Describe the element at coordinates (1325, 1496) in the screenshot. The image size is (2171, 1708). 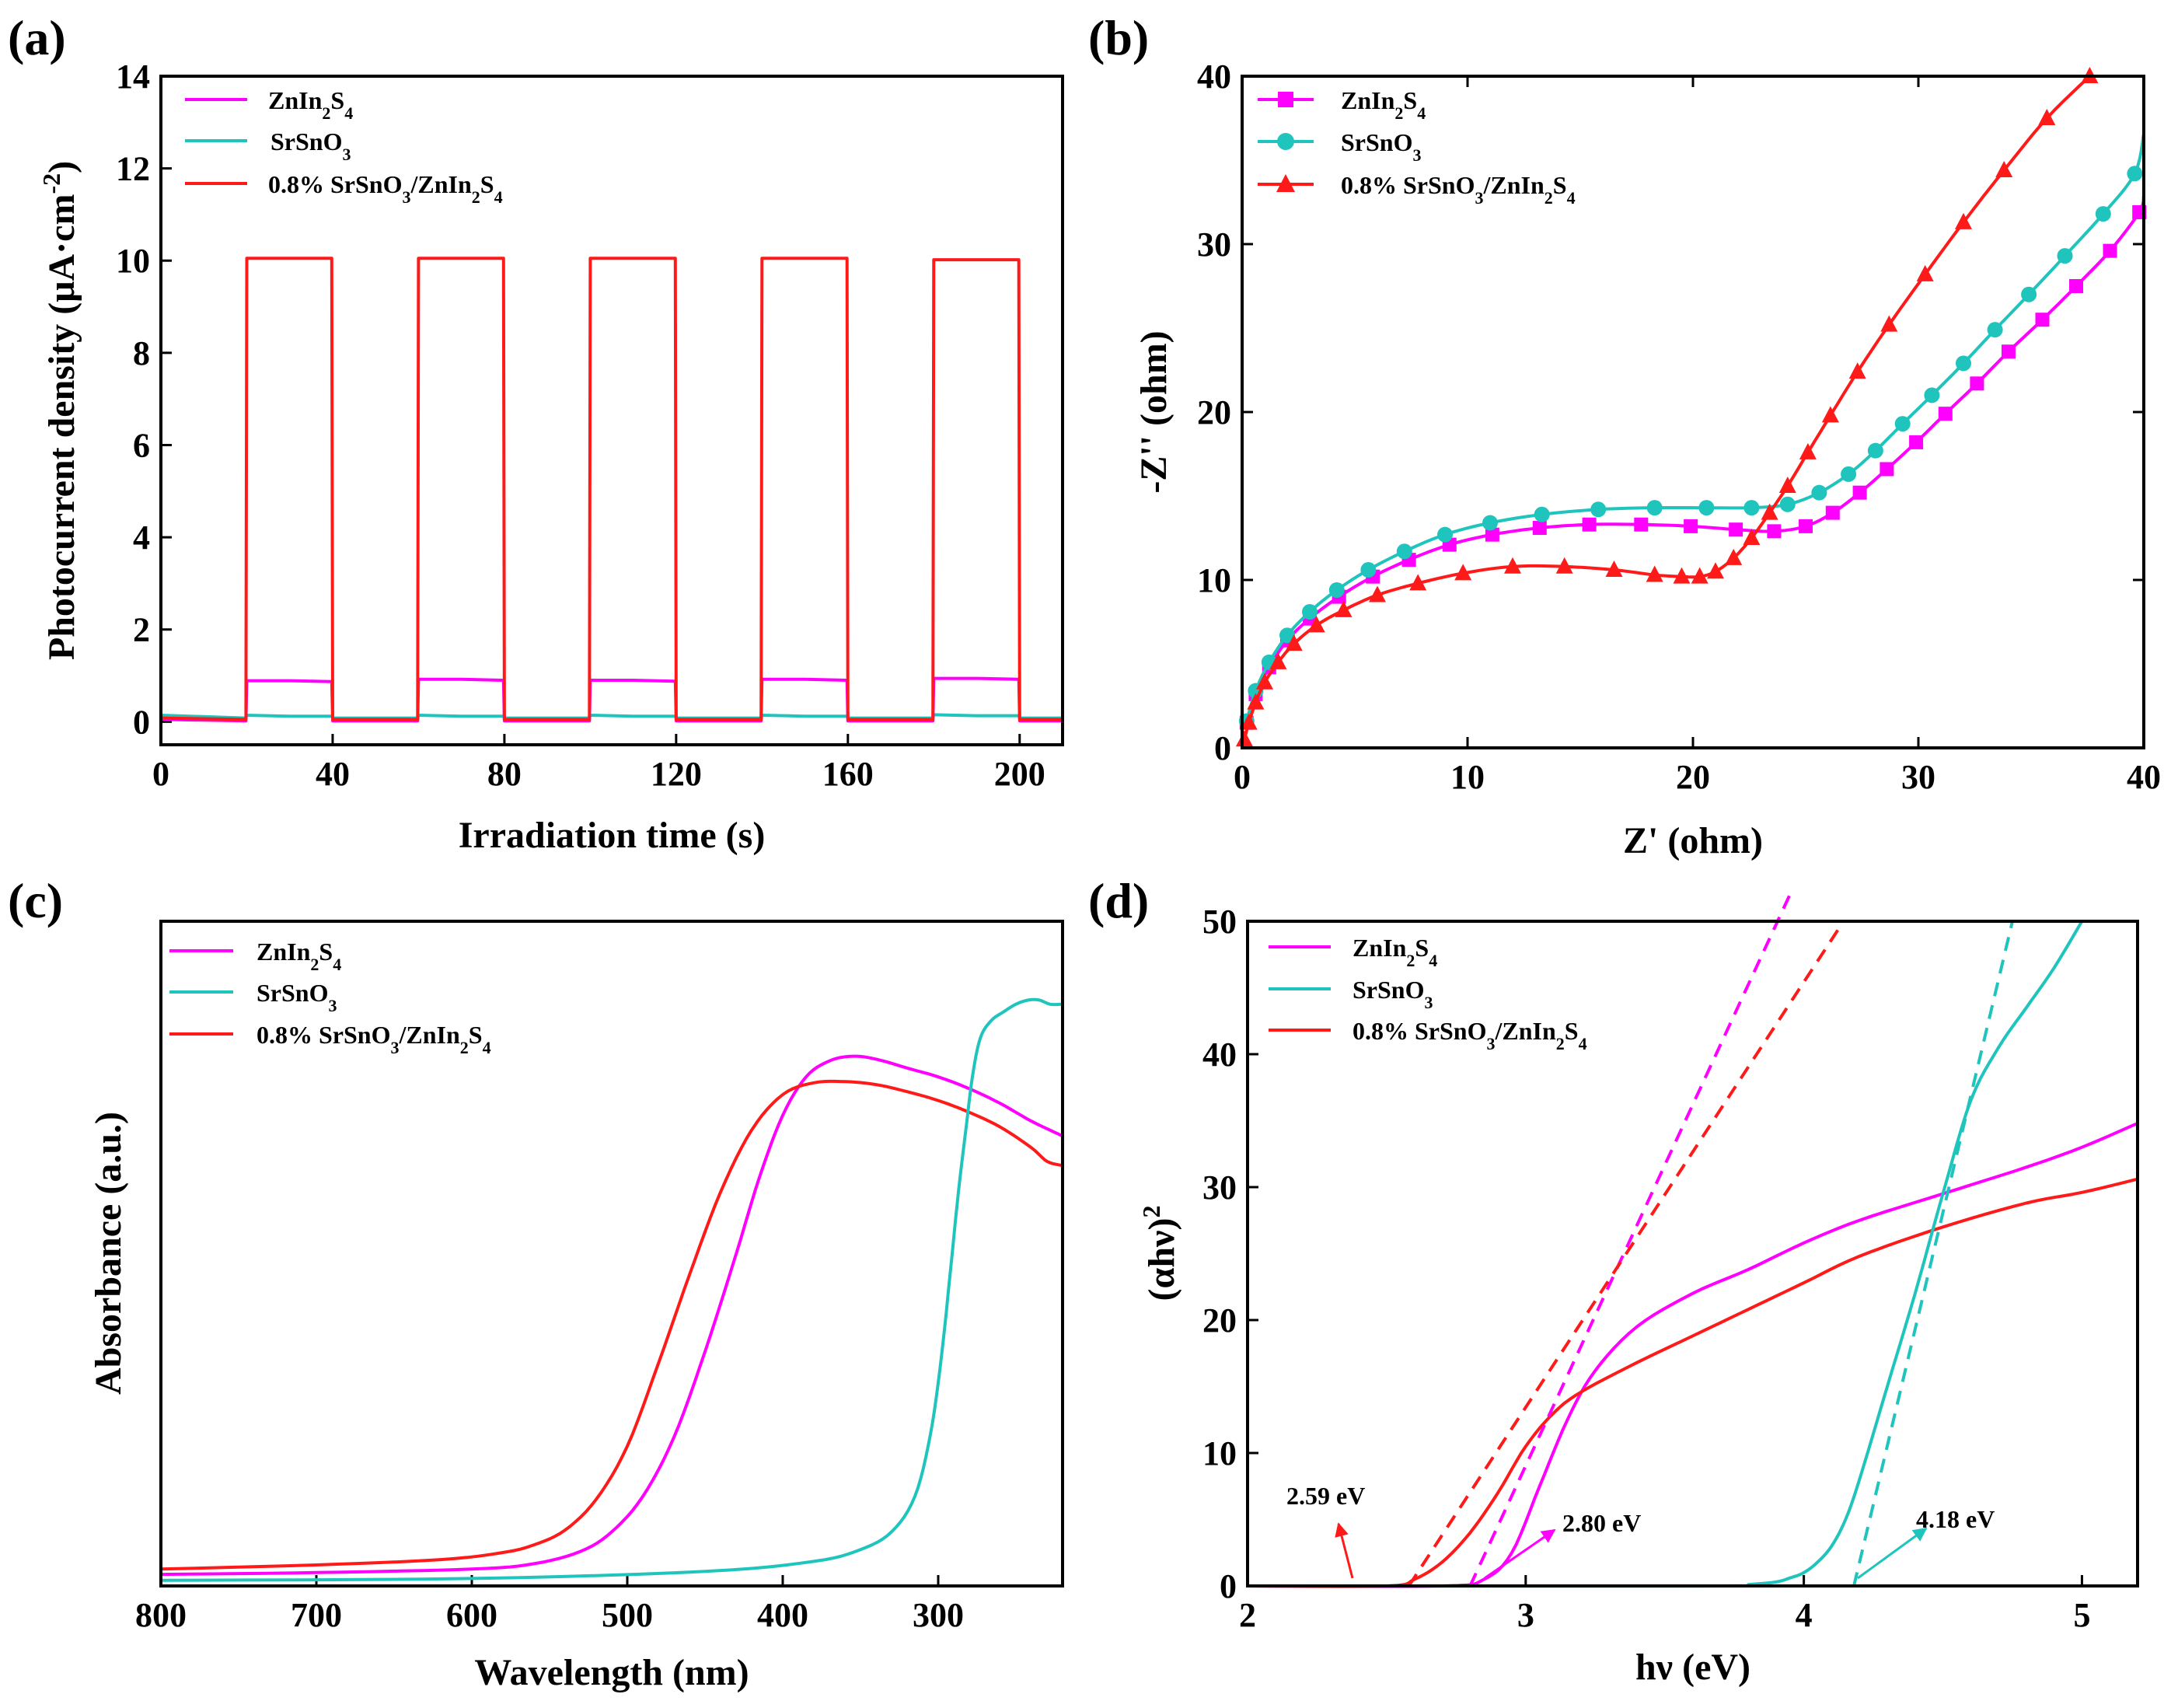
I see `annotation-comp-label: 2.59 eV` at that location.